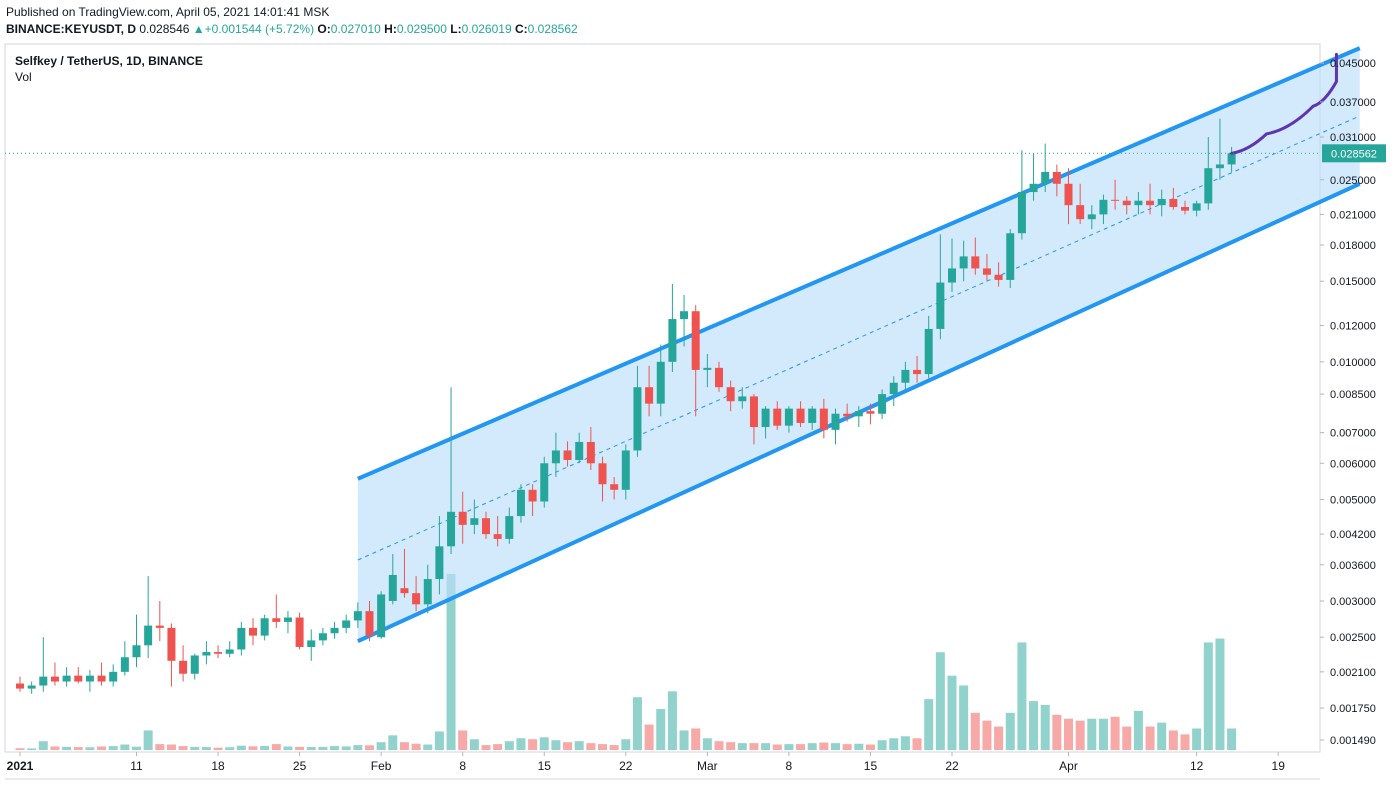 The width and height of the screenshot is (1396, 785). Describe the element at coordinates (1353, 138) in the screenshot. I see `price-tick-label: 0.031000` at that location.